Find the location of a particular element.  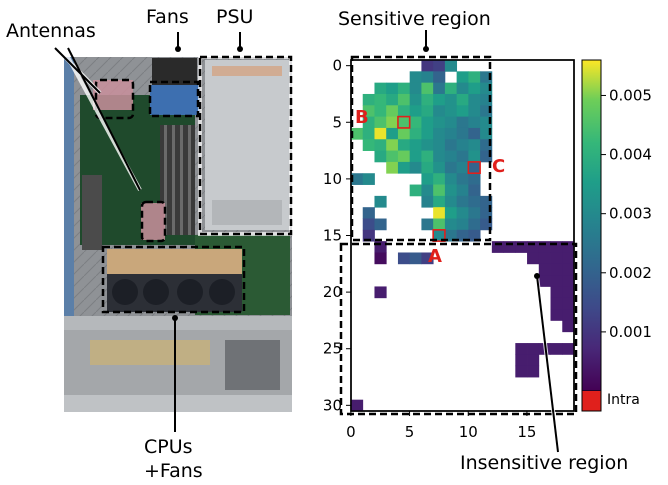

sensitive-region-box is located at coordinates (421, 148).